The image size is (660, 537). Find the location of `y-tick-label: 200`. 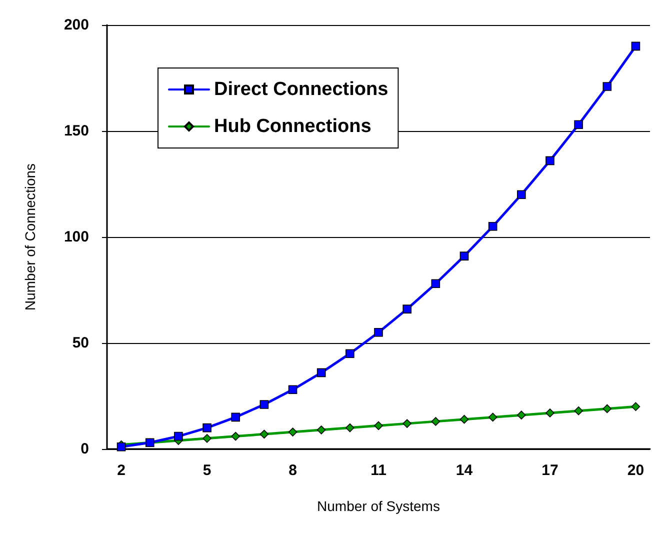

y-tick-label: 200 is located at coordinates (76, 25).